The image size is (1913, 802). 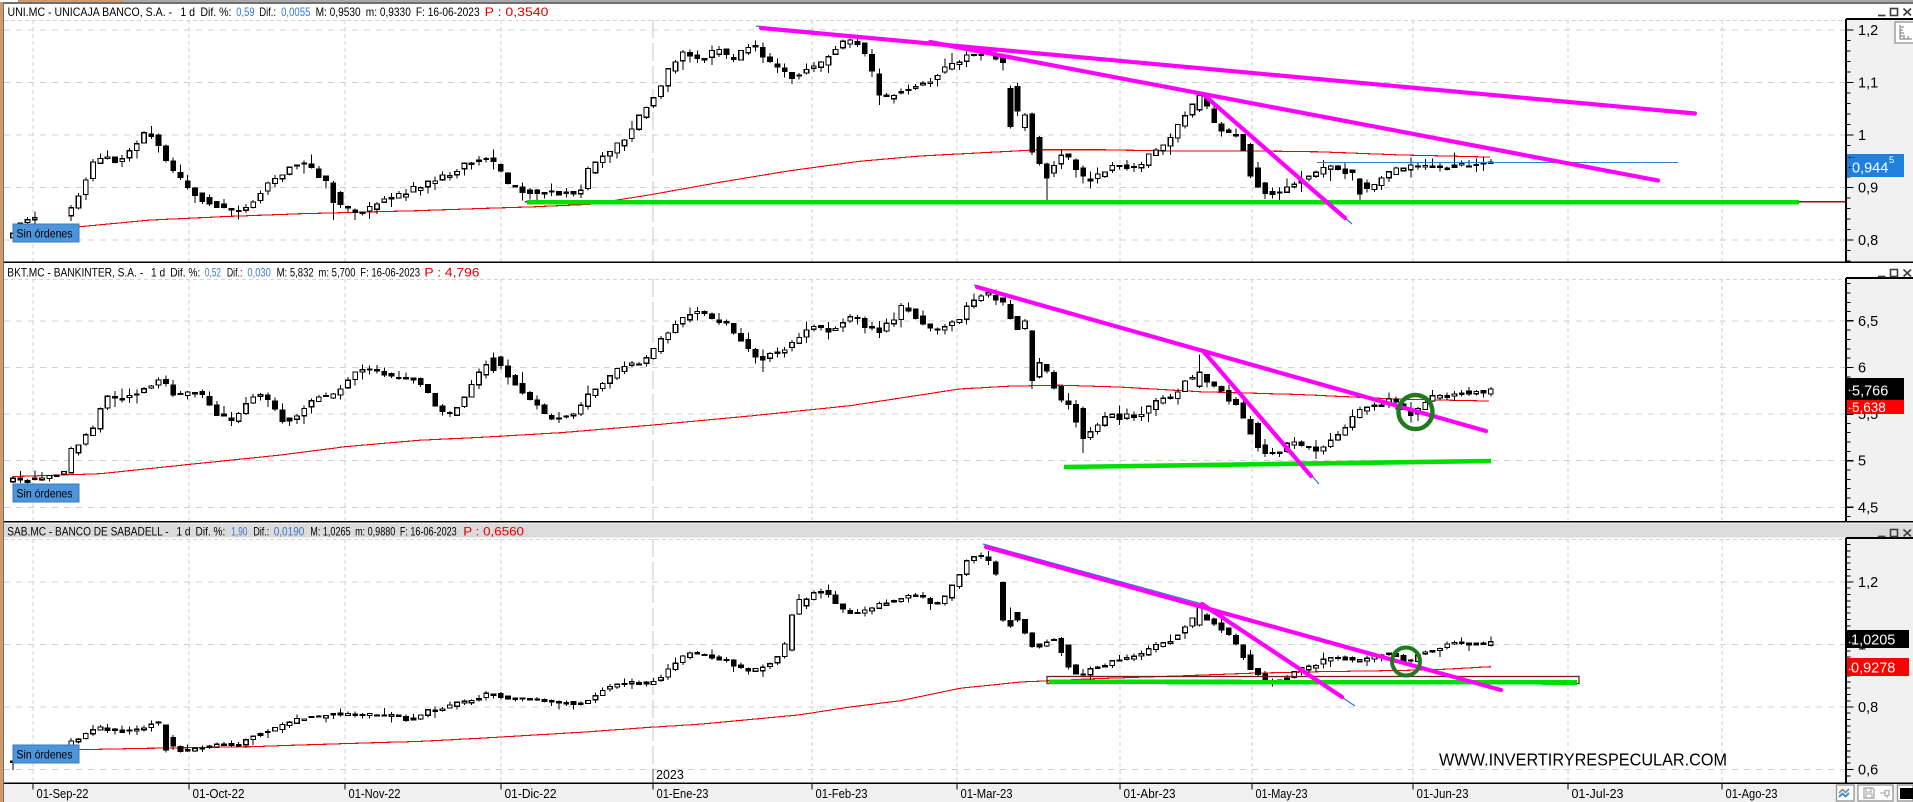 I want to click on svg-text: 0,59, so click(x=245, y=12).